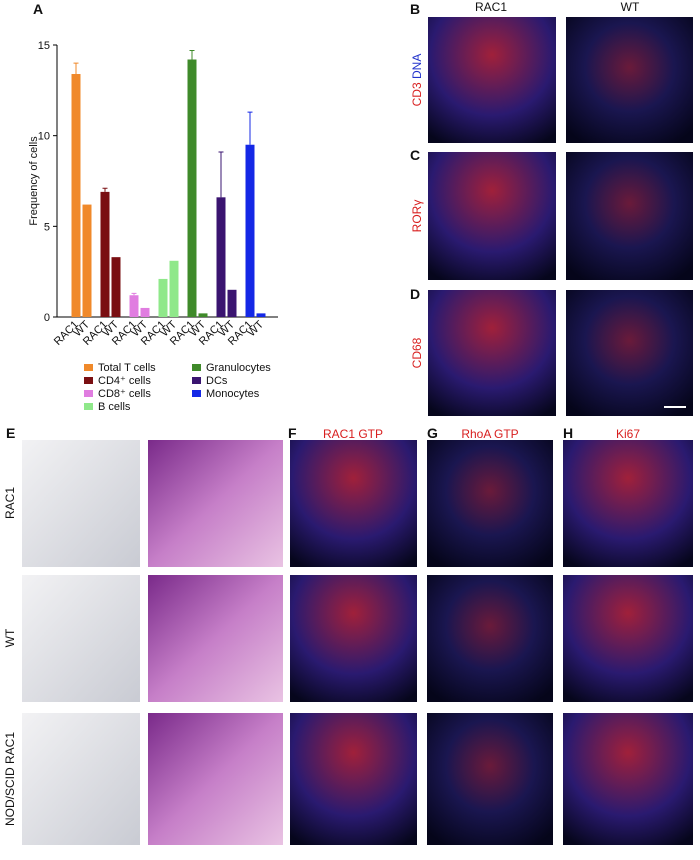 The image size is (700, 860). What do you see at coordinates (34, 181) in the screenshot?
I see `y-axis-label: Frequency of cells` at bounding box center [34, 181].